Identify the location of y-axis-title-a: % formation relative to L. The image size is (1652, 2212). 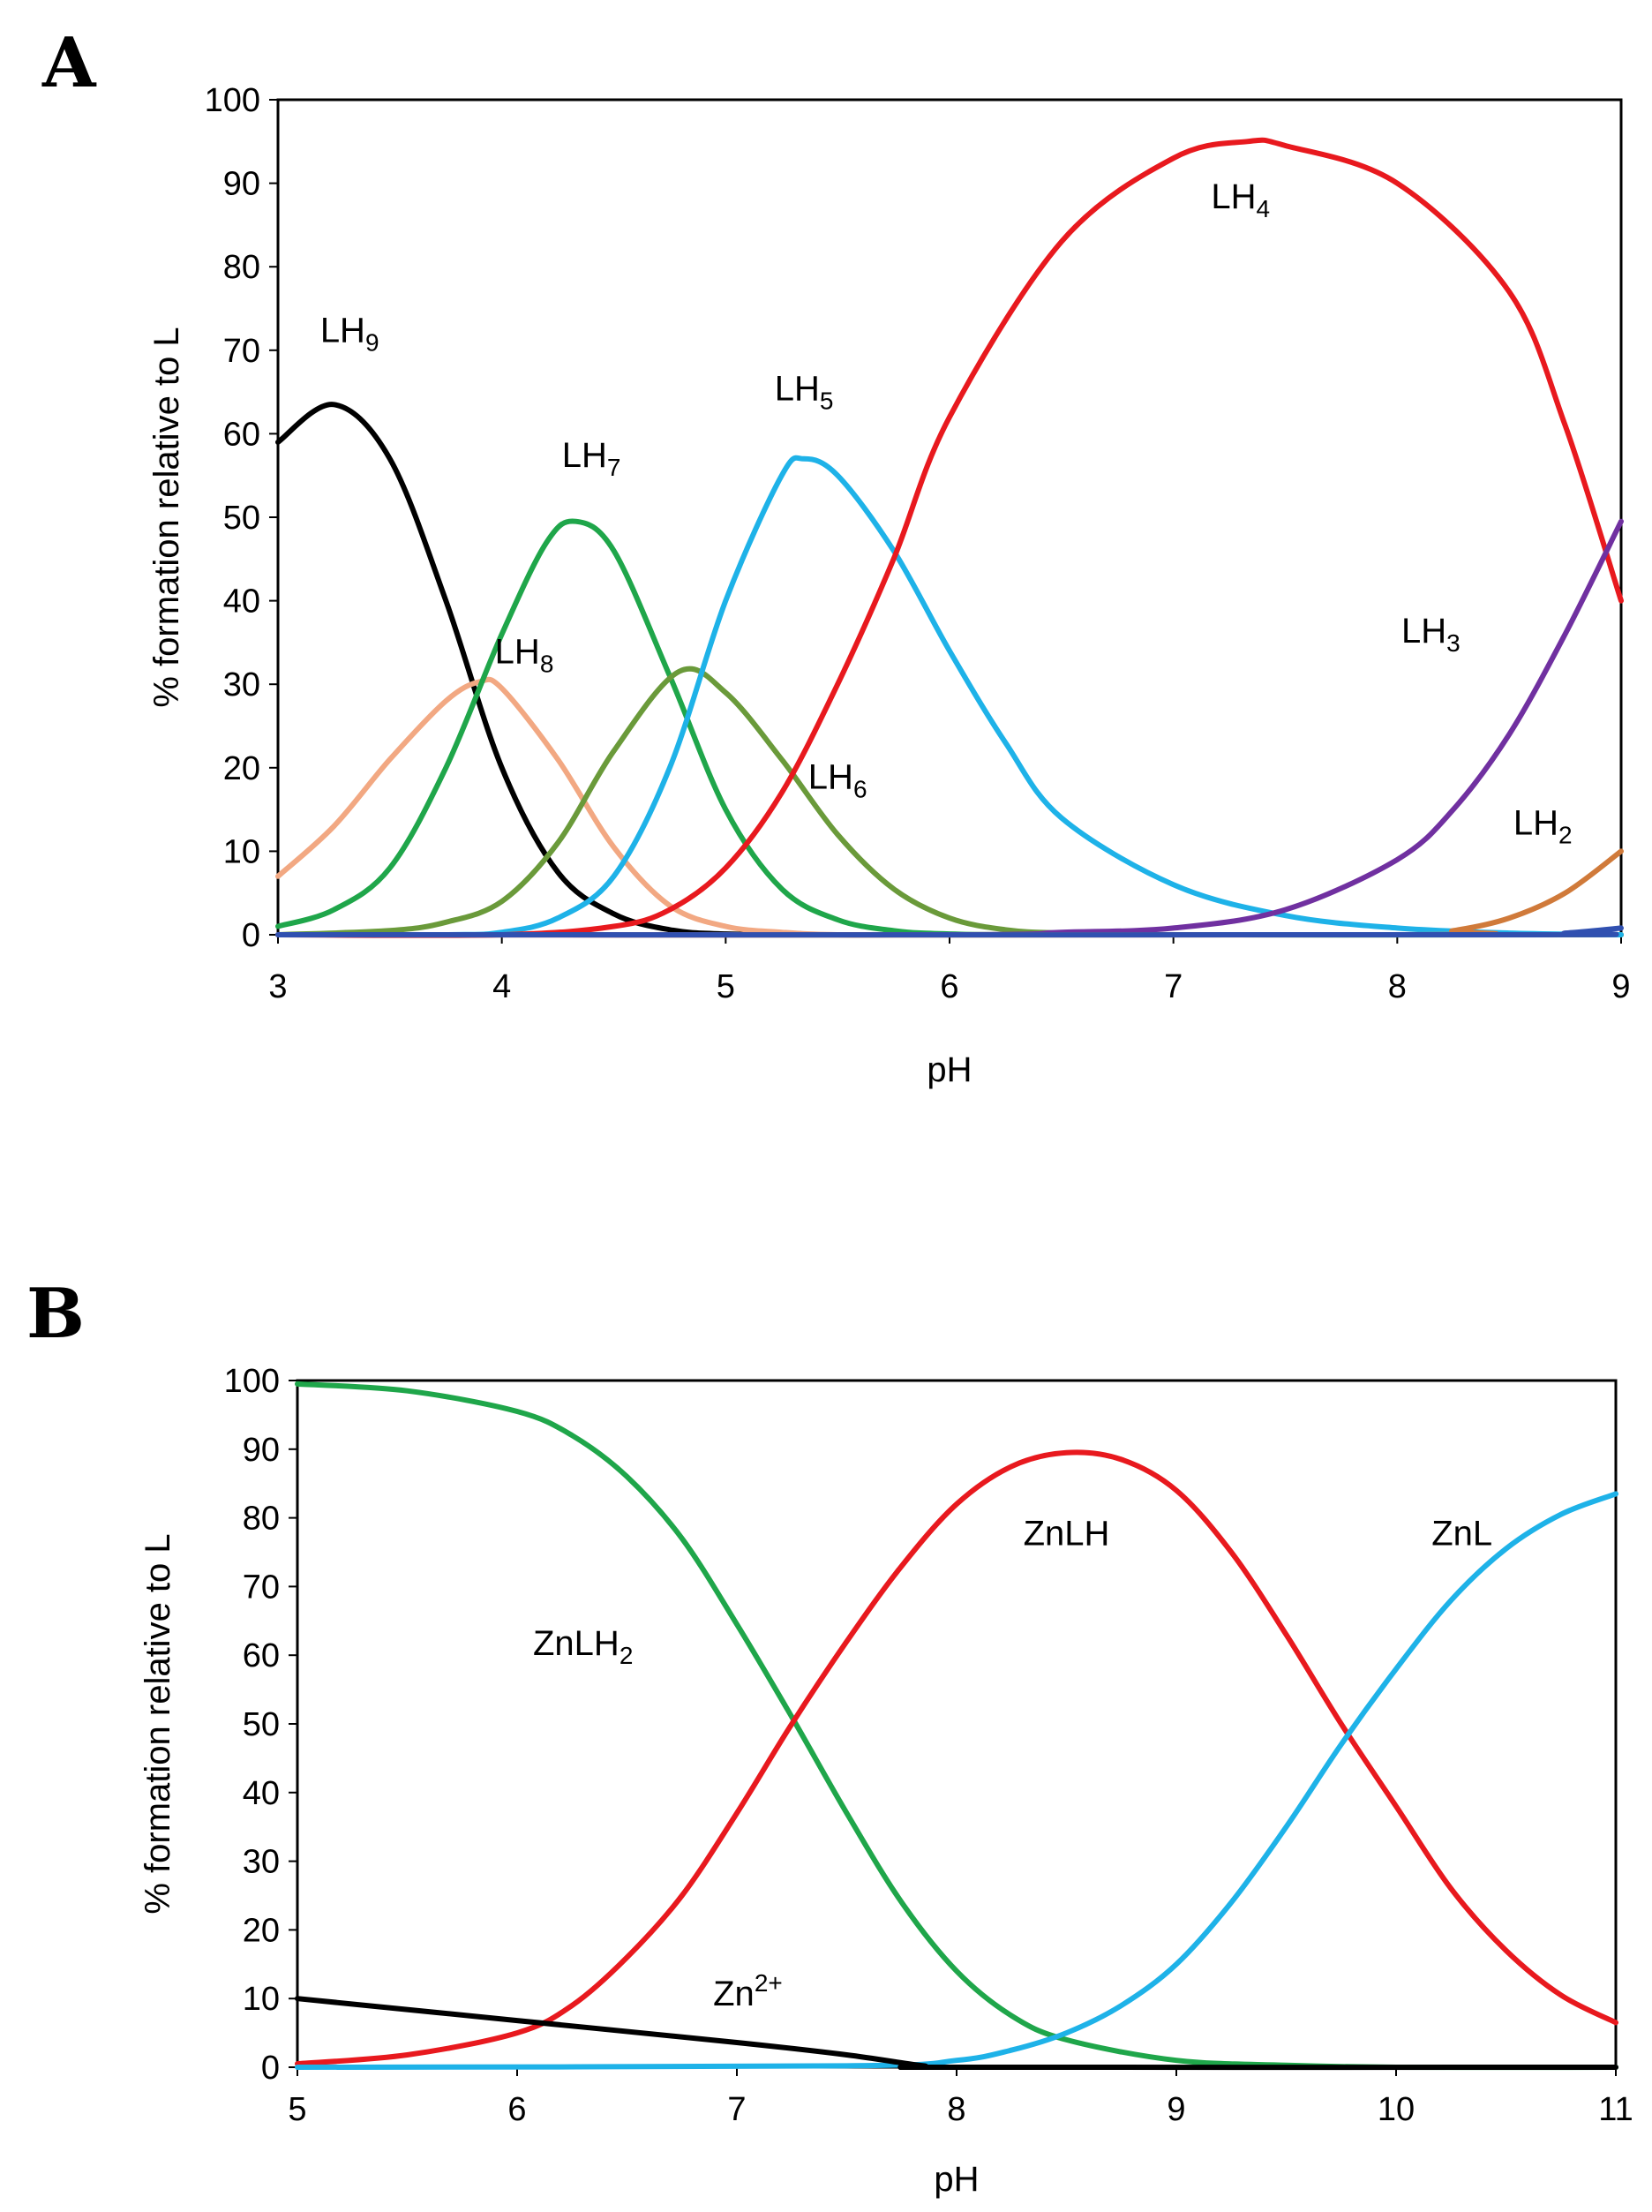
(166, 517).